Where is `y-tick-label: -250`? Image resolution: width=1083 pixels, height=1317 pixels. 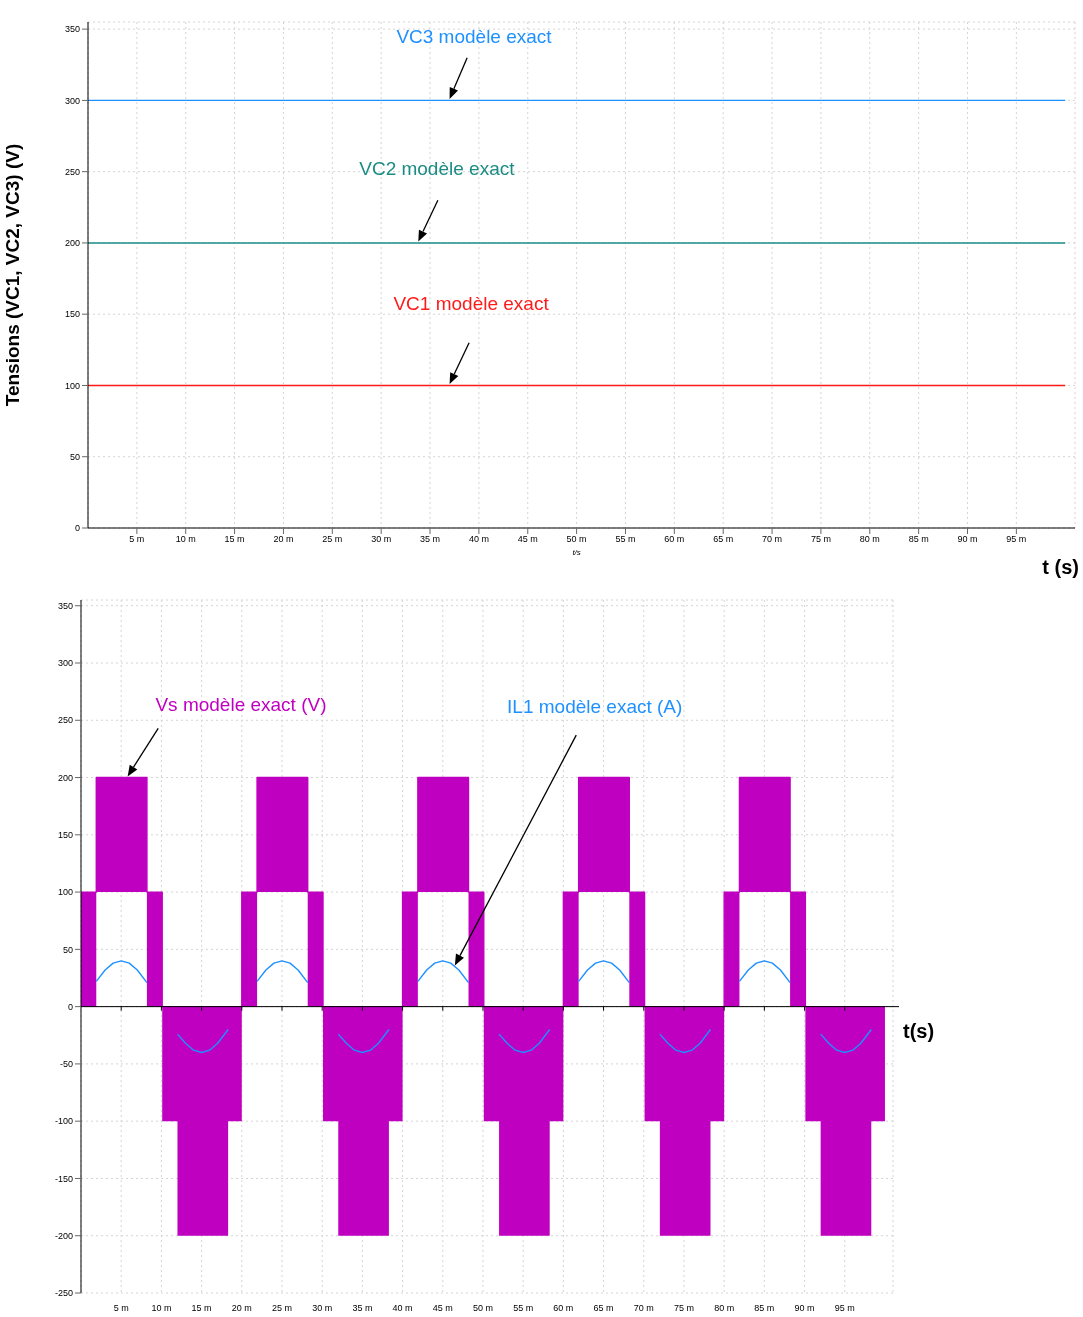 y-tick-label: -250 is located at coordinates (63, 1293).